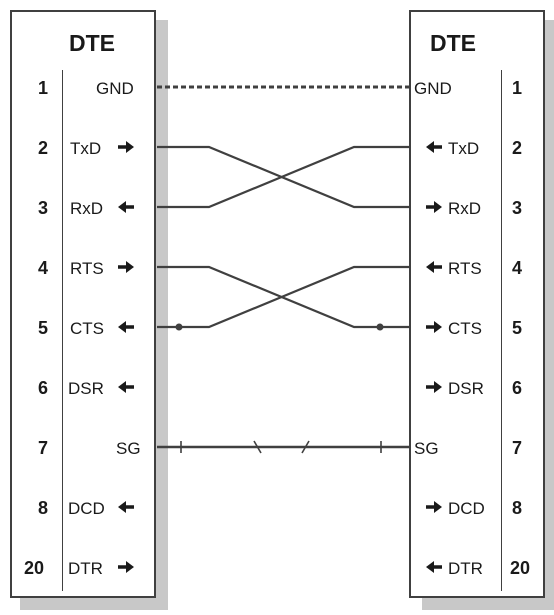 The height and width of the screenshot is (615, 554). What do you see at coordinates (466, 508) in the screenshot?
I see `right-signal-dcd: DCD` at bounding box center [466, 508].